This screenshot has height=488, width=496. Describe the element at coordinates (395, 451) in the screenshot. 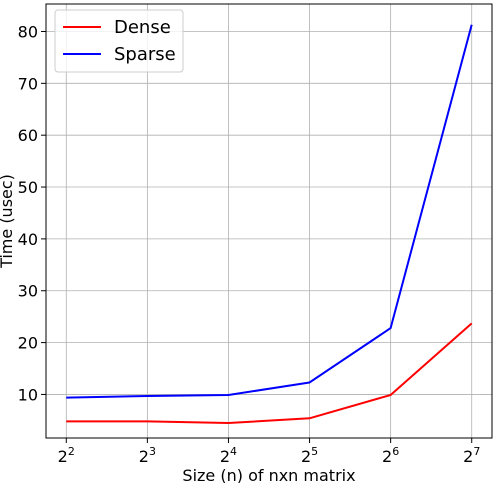

I see `x-tick-label-exponent: 6` at that location.